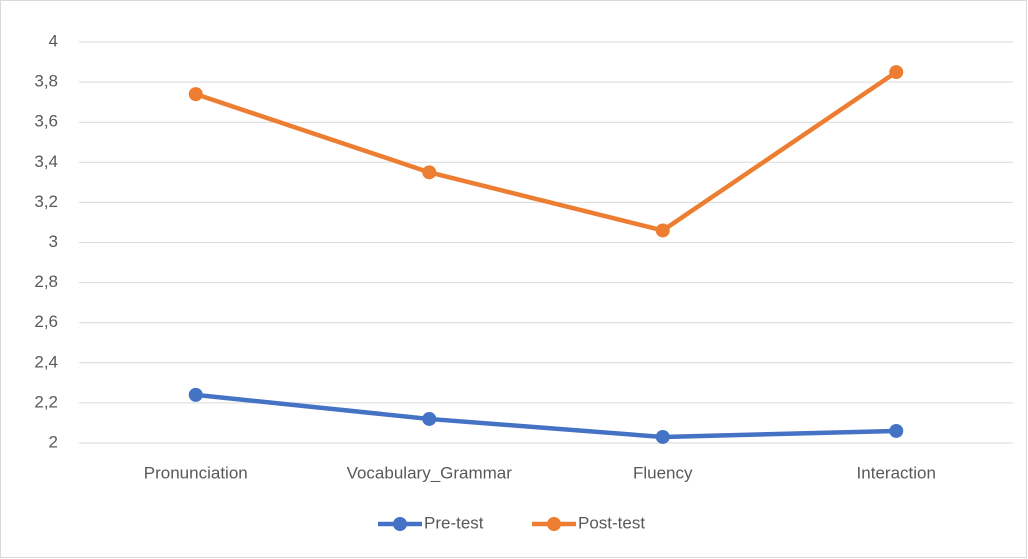 The image size is (1028, 559). What do you see at coordinates (46, 81) in the screenshot?
I see `y-tick-label: 3,8` at bounding box center [46, 81].